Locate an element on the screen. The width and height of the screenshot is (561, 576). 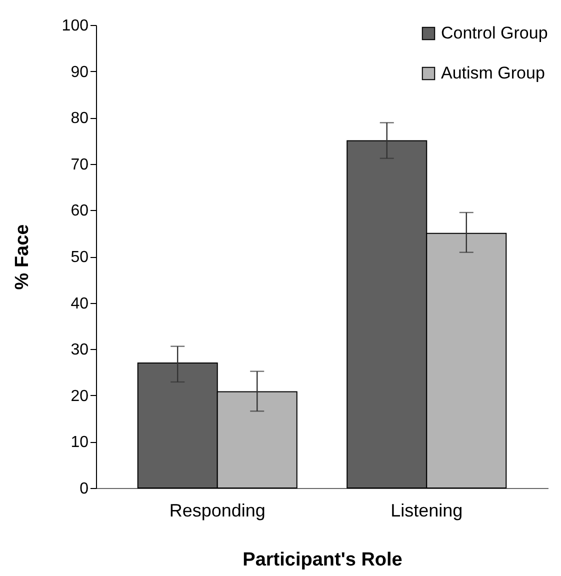
y-tick-label: 50 is located at coordinates (79, 257).